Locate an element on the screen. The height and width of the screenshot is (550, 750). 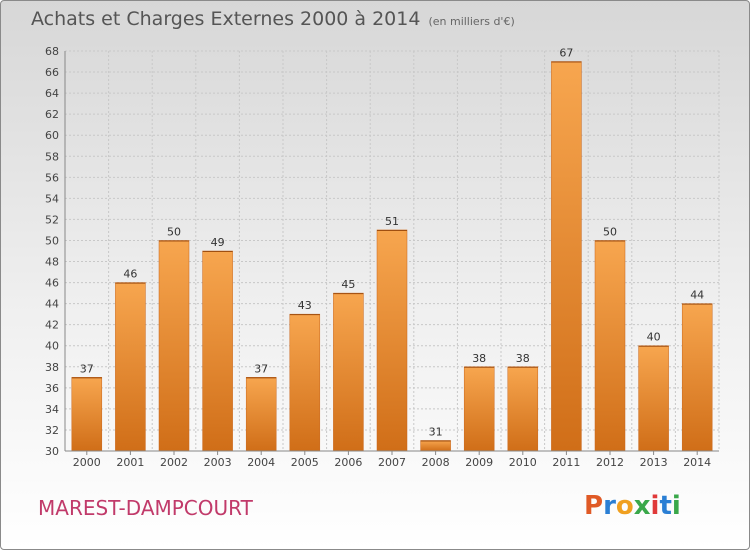
logo-letter: r is located at coordinates (609, 506).